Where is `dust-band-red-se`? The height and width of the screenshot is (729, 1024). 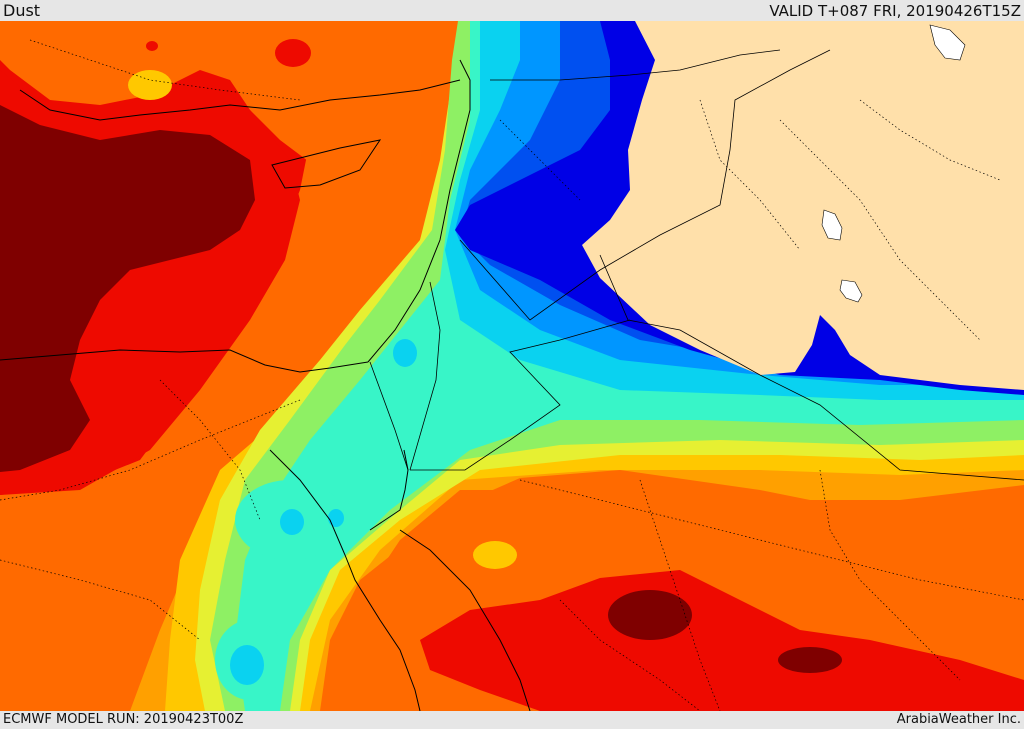 dust-band-red-se is located at coordinates (722, 640).